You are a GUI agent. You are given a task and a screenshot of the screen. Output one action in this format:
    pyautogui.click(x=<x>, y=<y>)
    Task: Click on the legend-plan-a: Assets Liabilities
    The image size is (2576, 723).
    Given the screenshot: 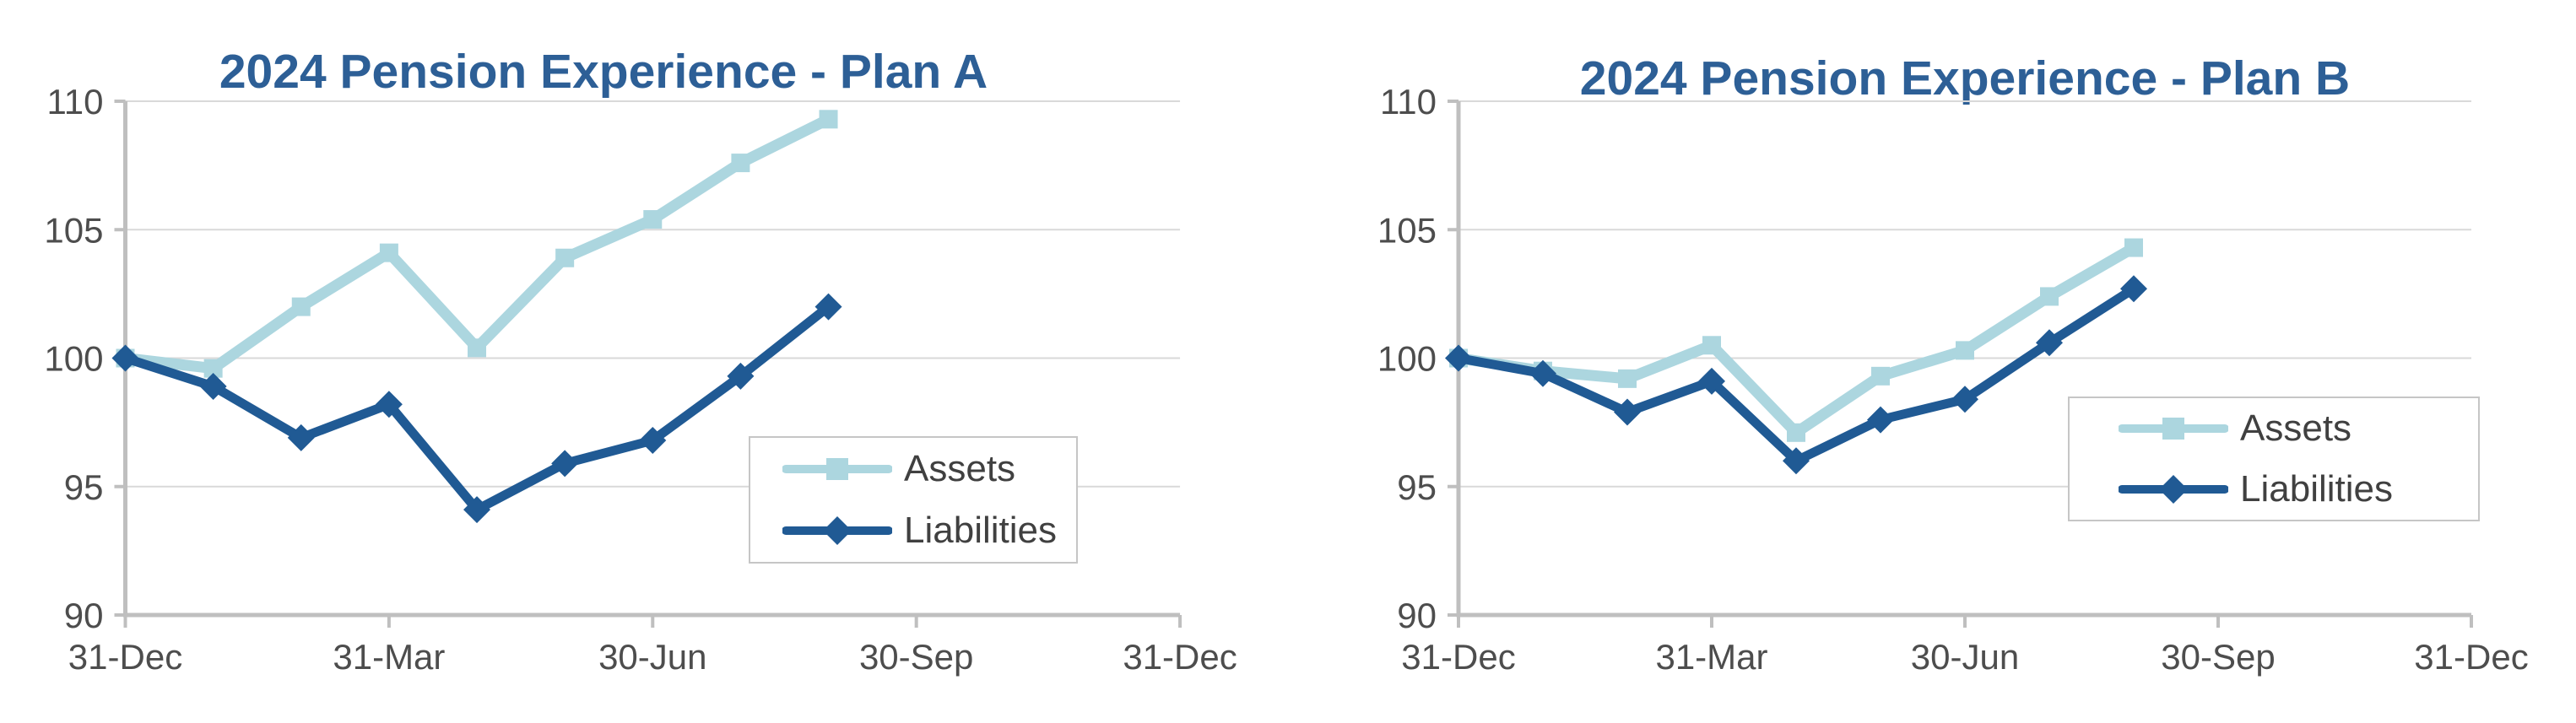 What is the action you would take?
    pyautogui.click(x=913, y=500)
    